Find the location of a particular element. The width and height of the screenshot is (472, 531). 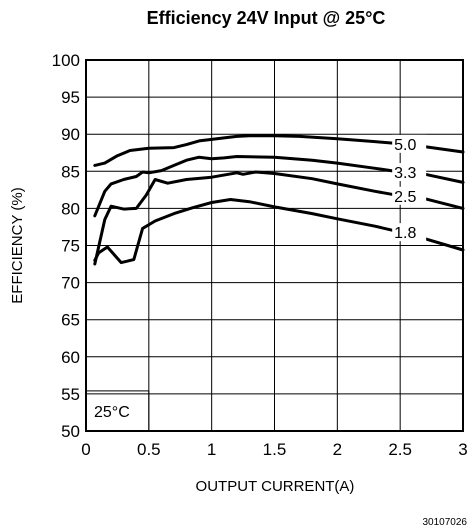

temperature-note-box is located at coordinates (117, 411).